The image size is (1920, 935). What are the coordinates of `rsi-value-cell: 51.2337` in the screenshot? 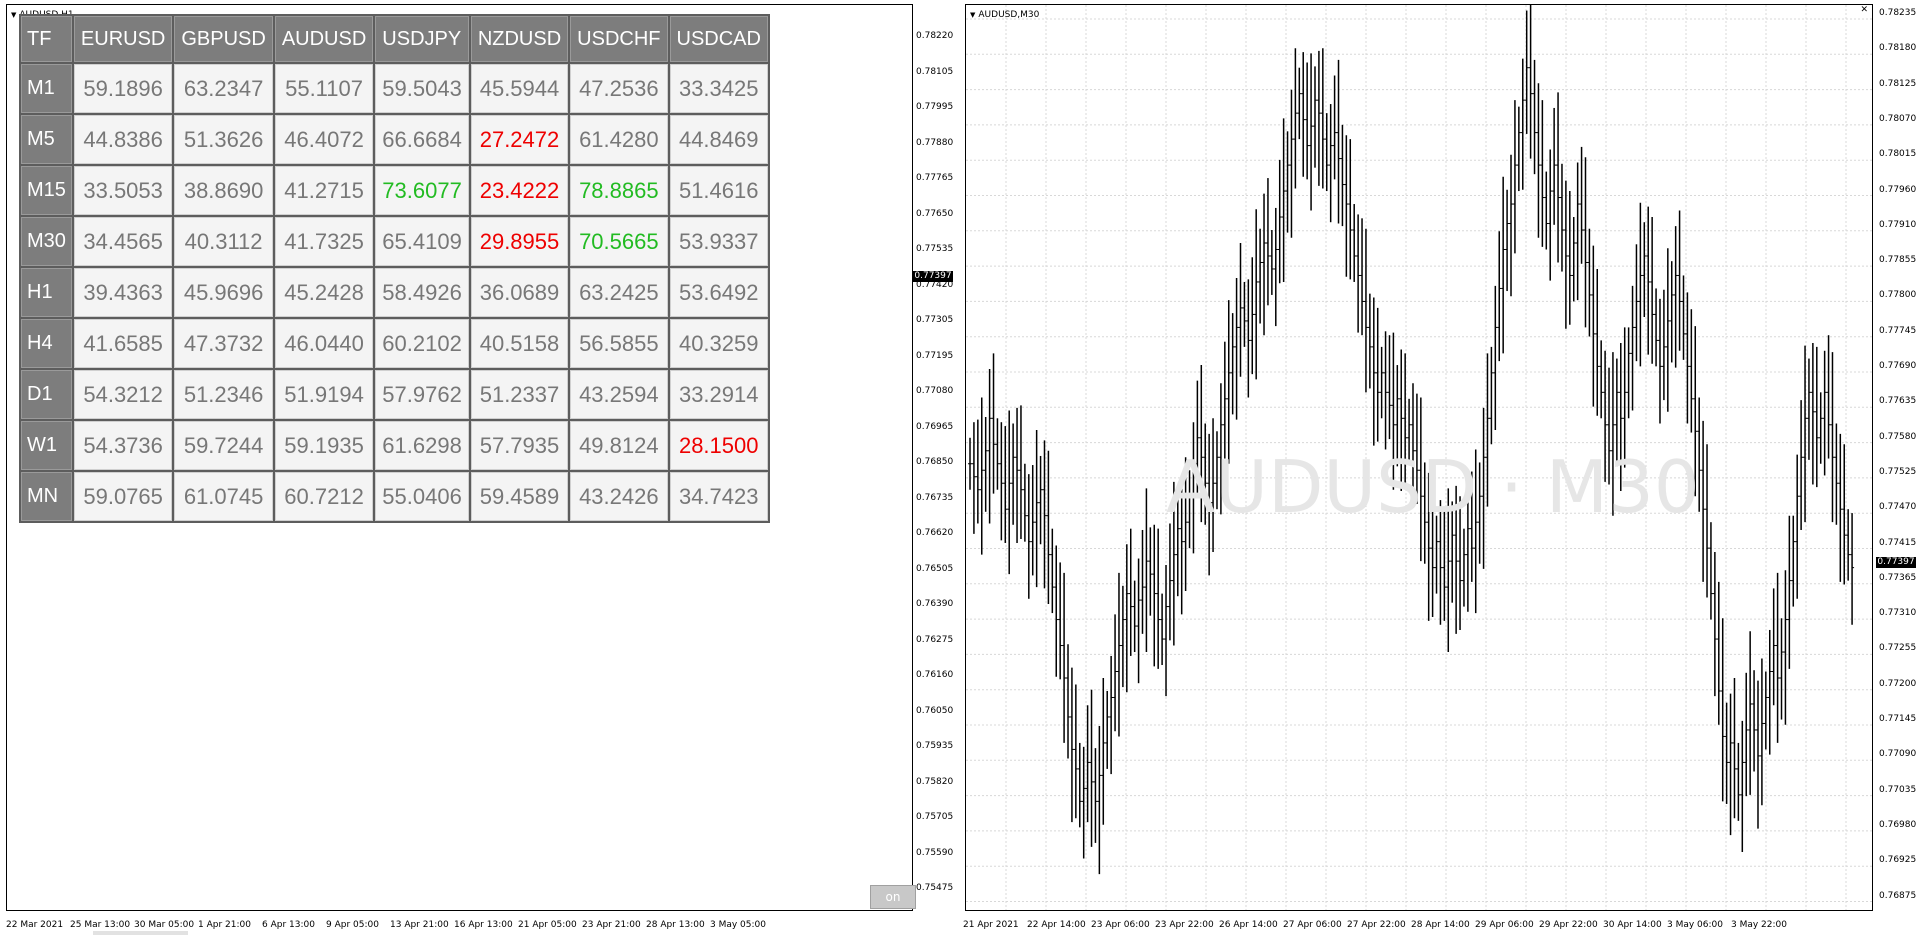 It's located at (519, 394).